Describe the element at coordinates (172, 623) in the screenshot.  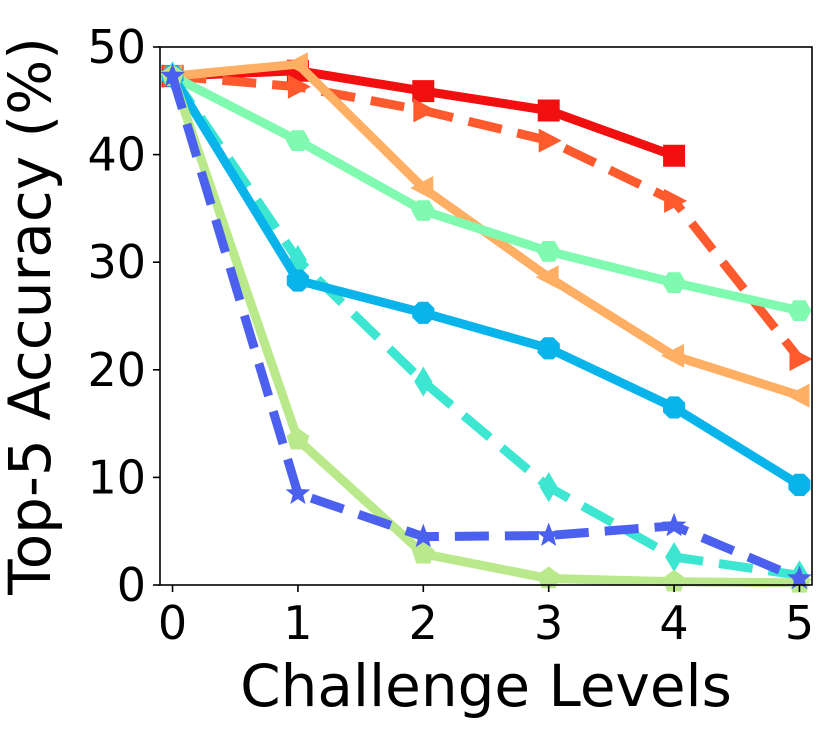
I see `x-tick-label: 0` at that location.